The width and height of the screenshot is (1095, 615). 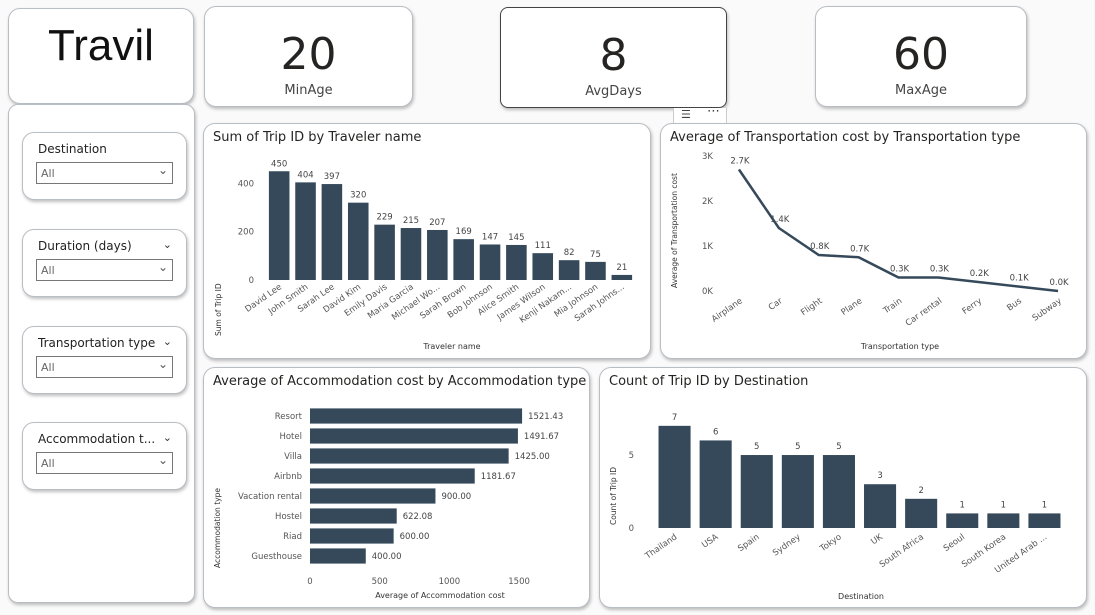 I want to click on data-label: 215, so click(x=411, y=221).